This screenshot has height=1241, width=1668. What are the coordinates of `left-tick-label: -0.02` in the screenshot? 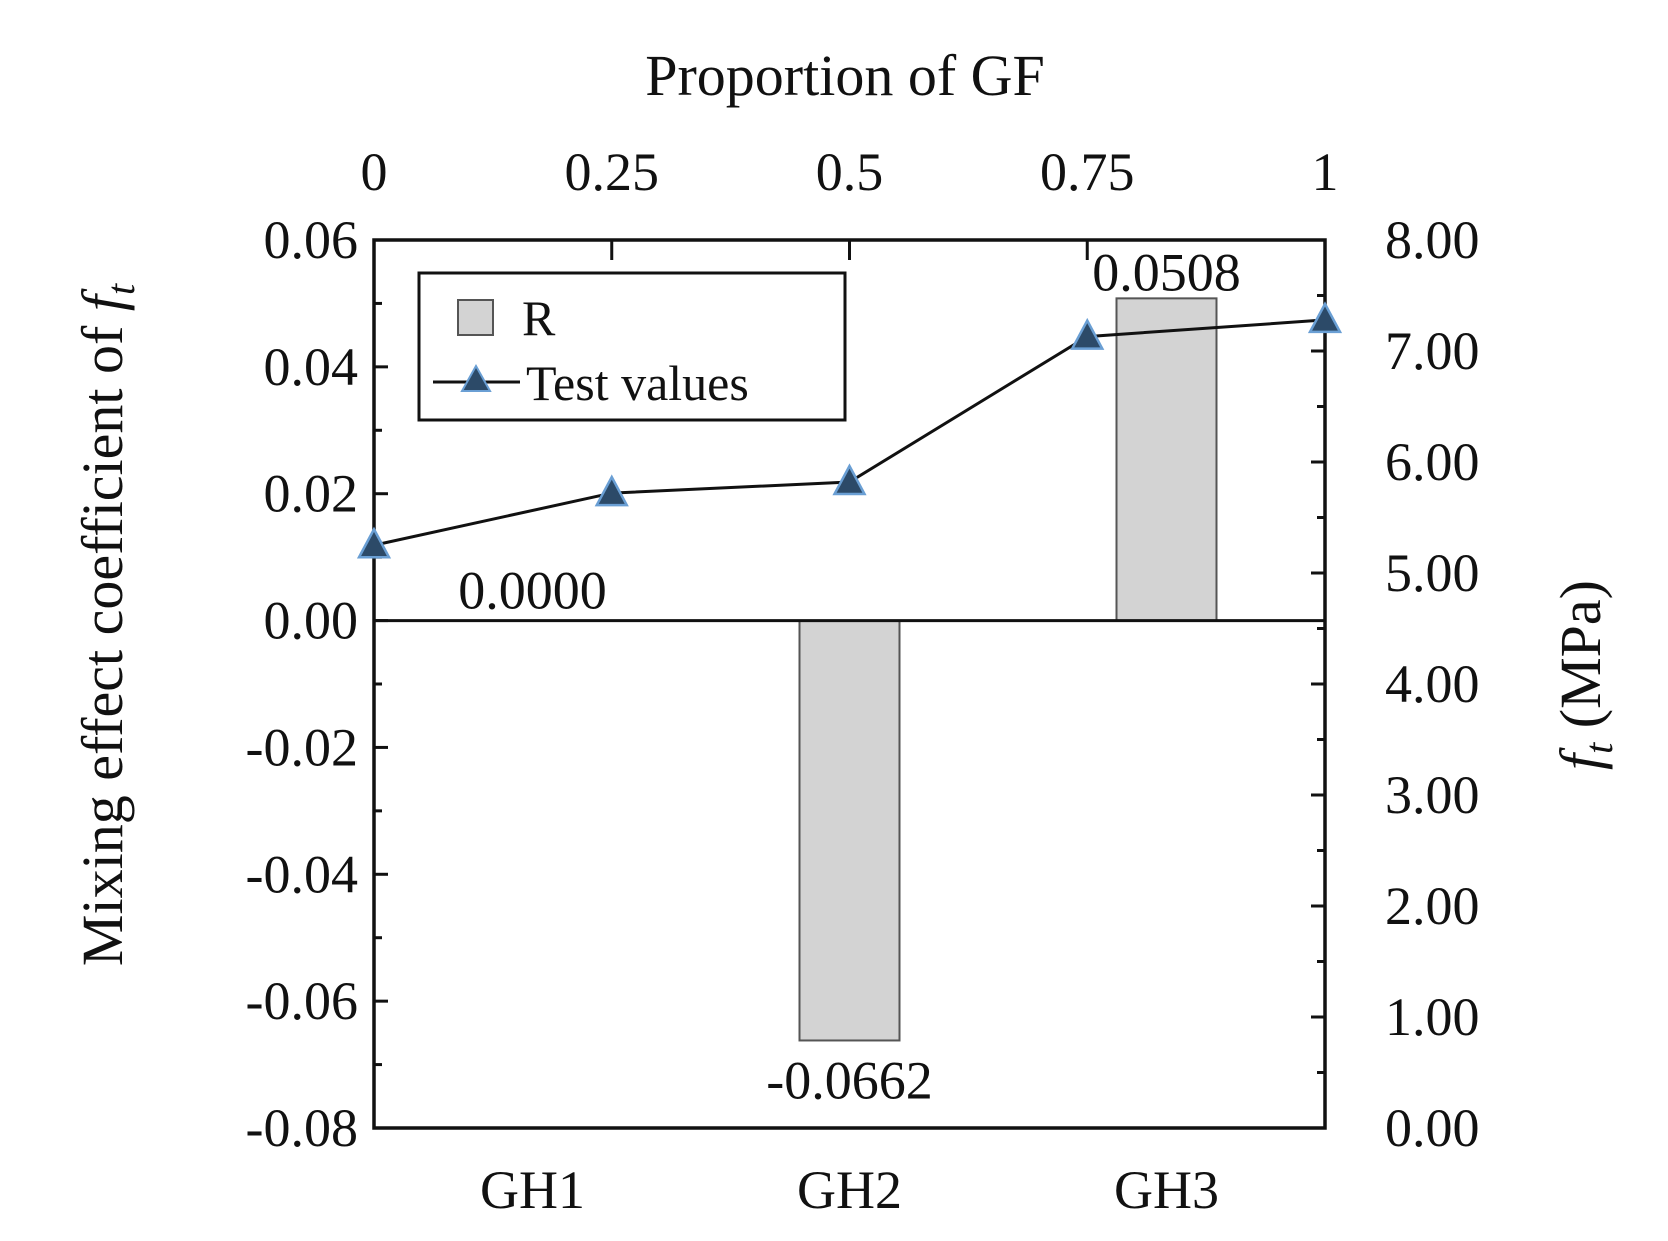 It's located at (302, 747).